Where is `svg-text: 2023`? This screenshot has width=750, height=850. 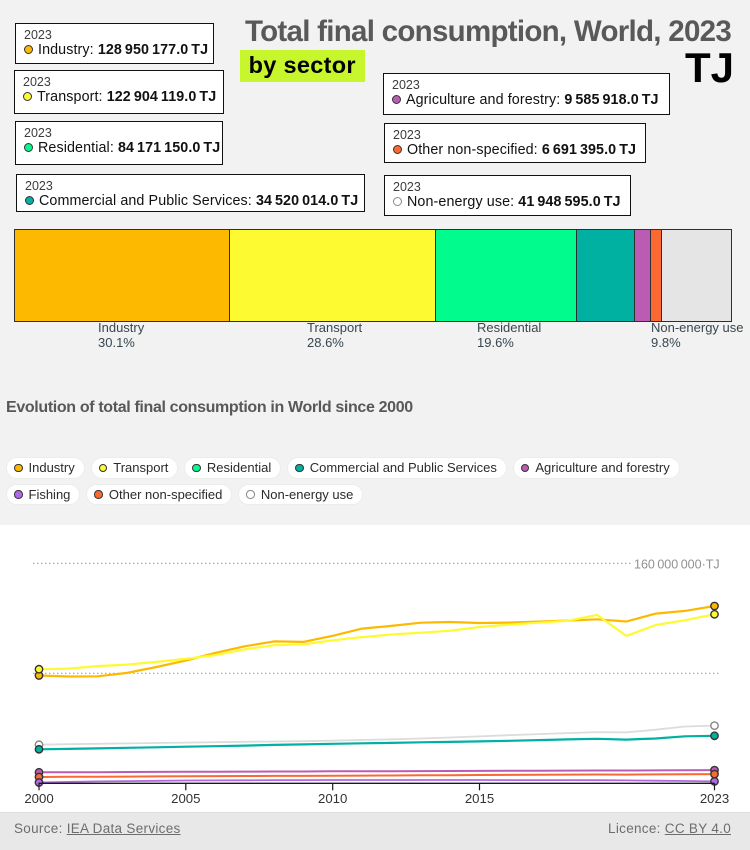 svg-text: 2023 is located at coordinates (714, 798).